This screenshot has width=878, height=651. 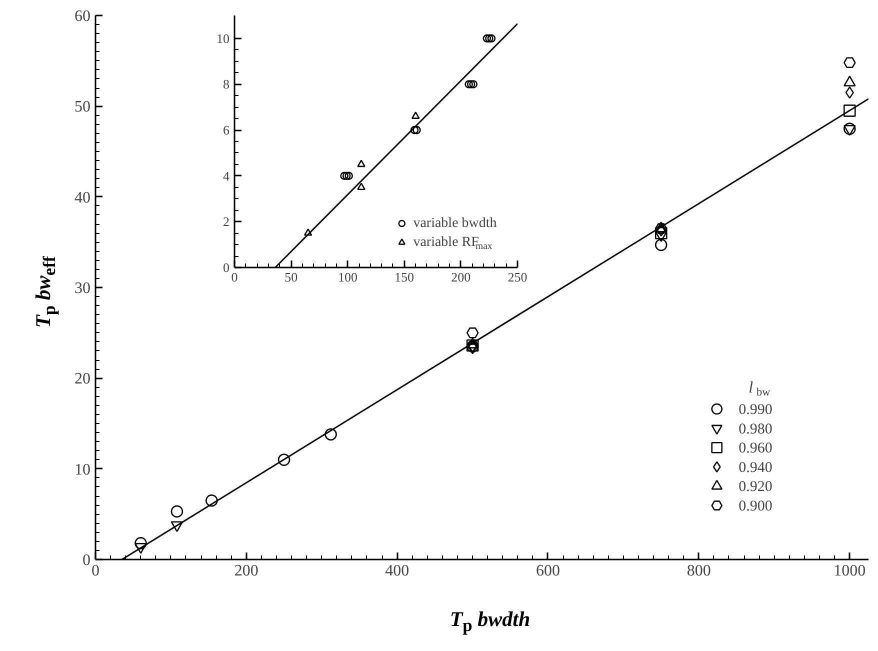 What do you see at coordinates (755, 410) in the screenshot?
I see `legend-label: 0.990` at bounding box center [755, 410].